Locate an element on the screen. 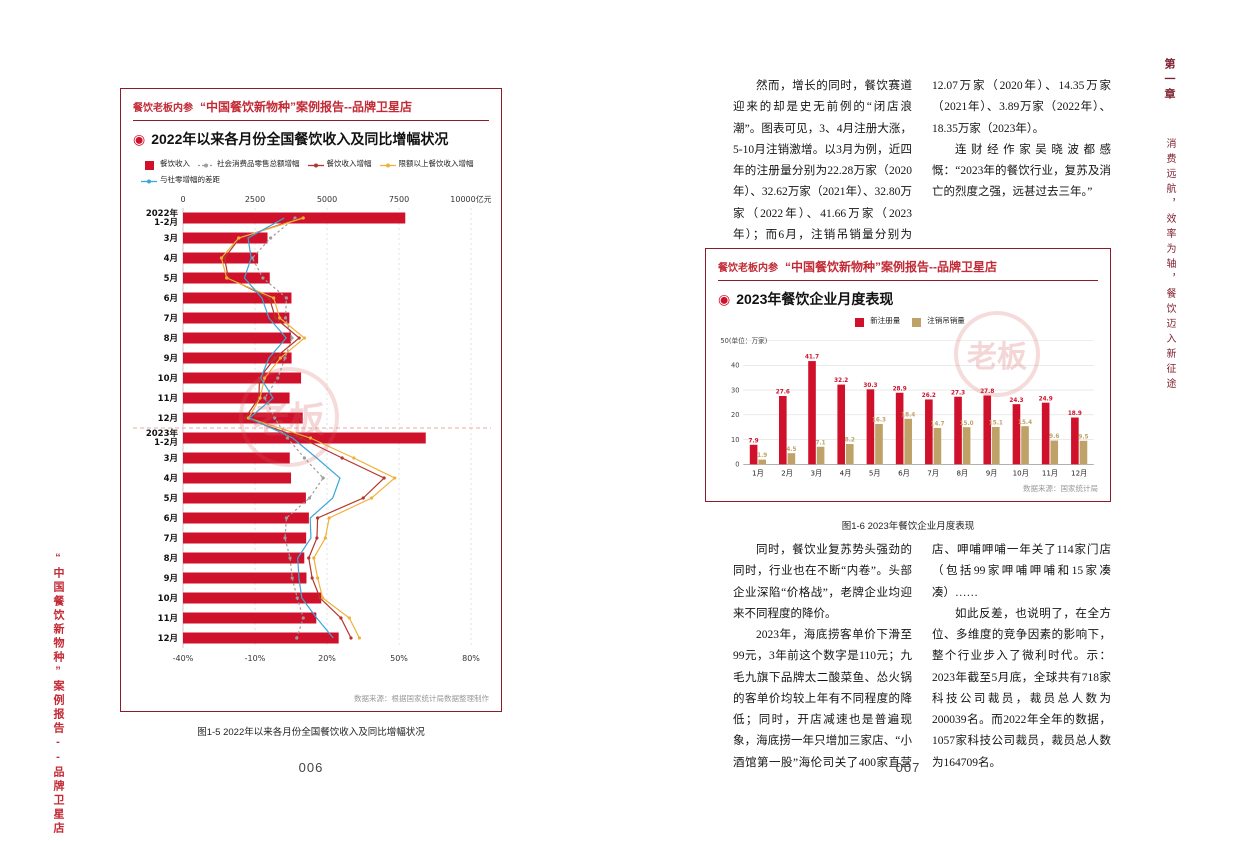 The image size is (1240, 841). svg-text: 50(单位：万家) is located at coordinates (743, 340).